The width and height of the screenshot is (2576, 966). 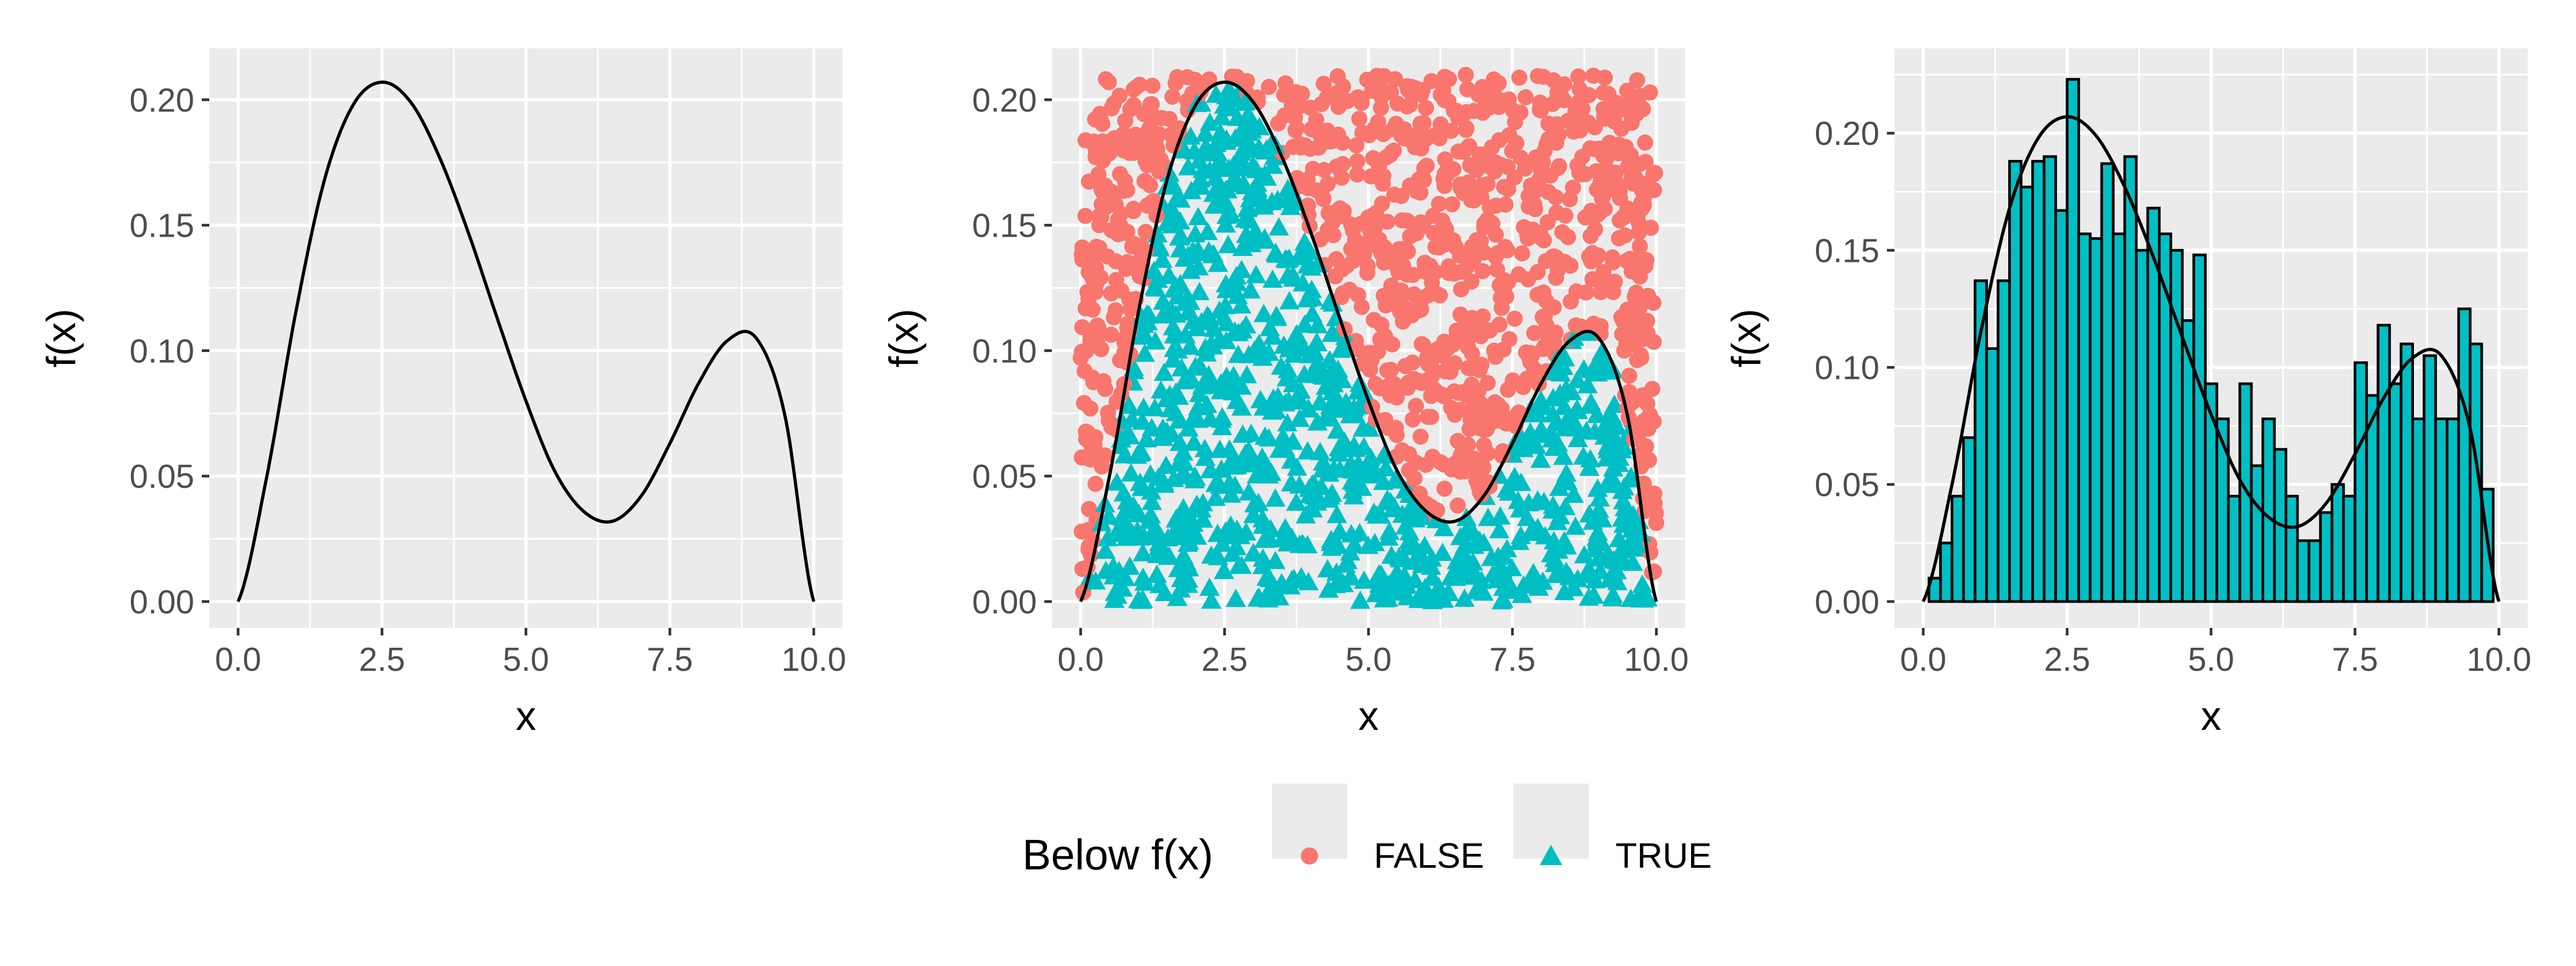 I want to click on x-tick-label: 10.0, so click(x=2499, y=659).